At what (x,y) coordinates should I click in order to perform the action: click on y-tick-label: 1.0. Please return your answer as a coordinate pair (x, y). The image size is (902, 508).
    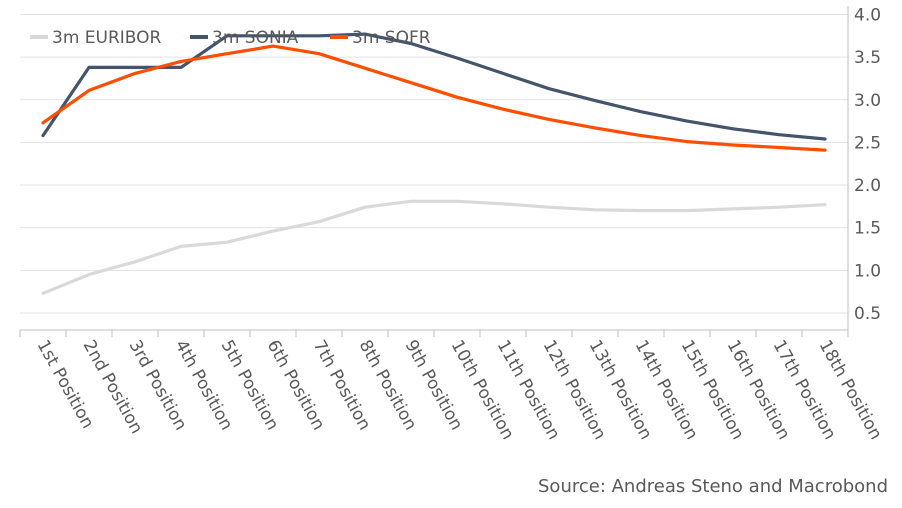
    Looking at the image, I should click on (867, 271).